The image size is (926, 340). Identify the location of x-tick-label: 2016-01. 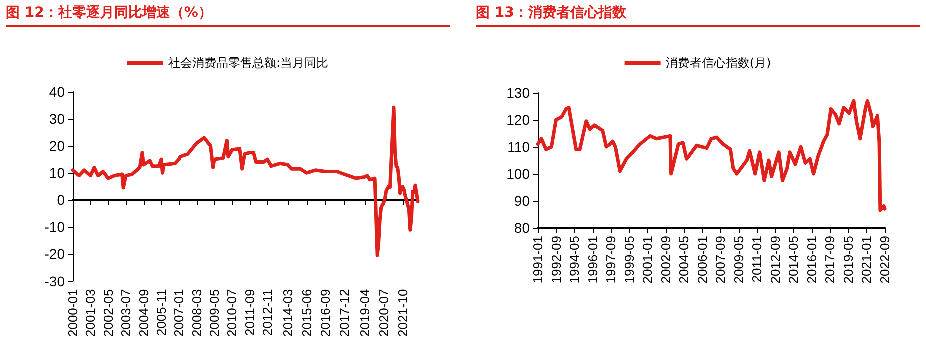
(812, 260).